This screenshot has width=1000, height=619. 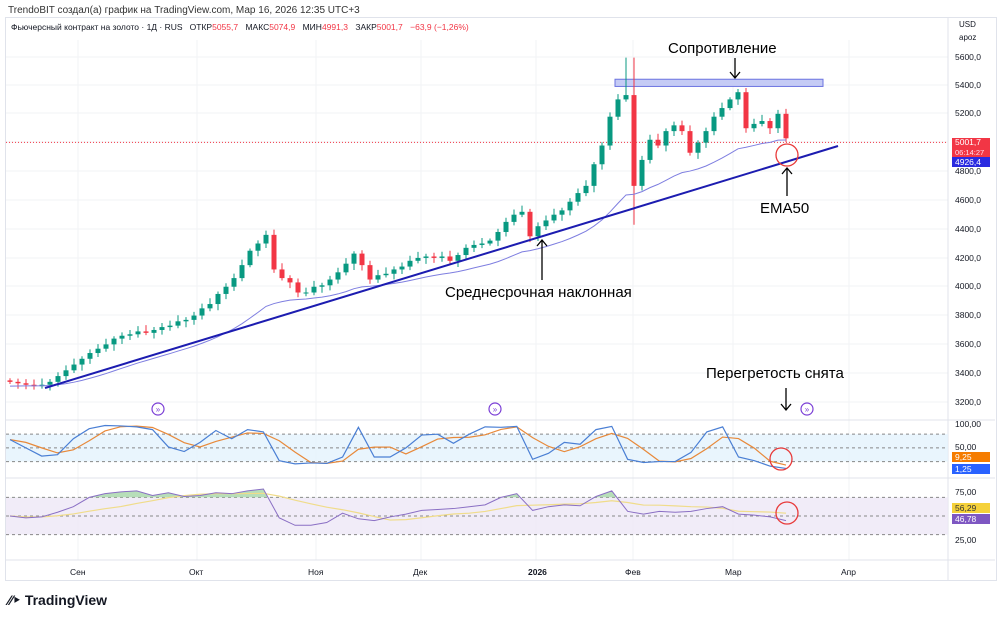 What do you see at coordinates (966, 540) in the screenshot?
I see `rsi-axis-label: 25,00` at bounding box center [966, 540].